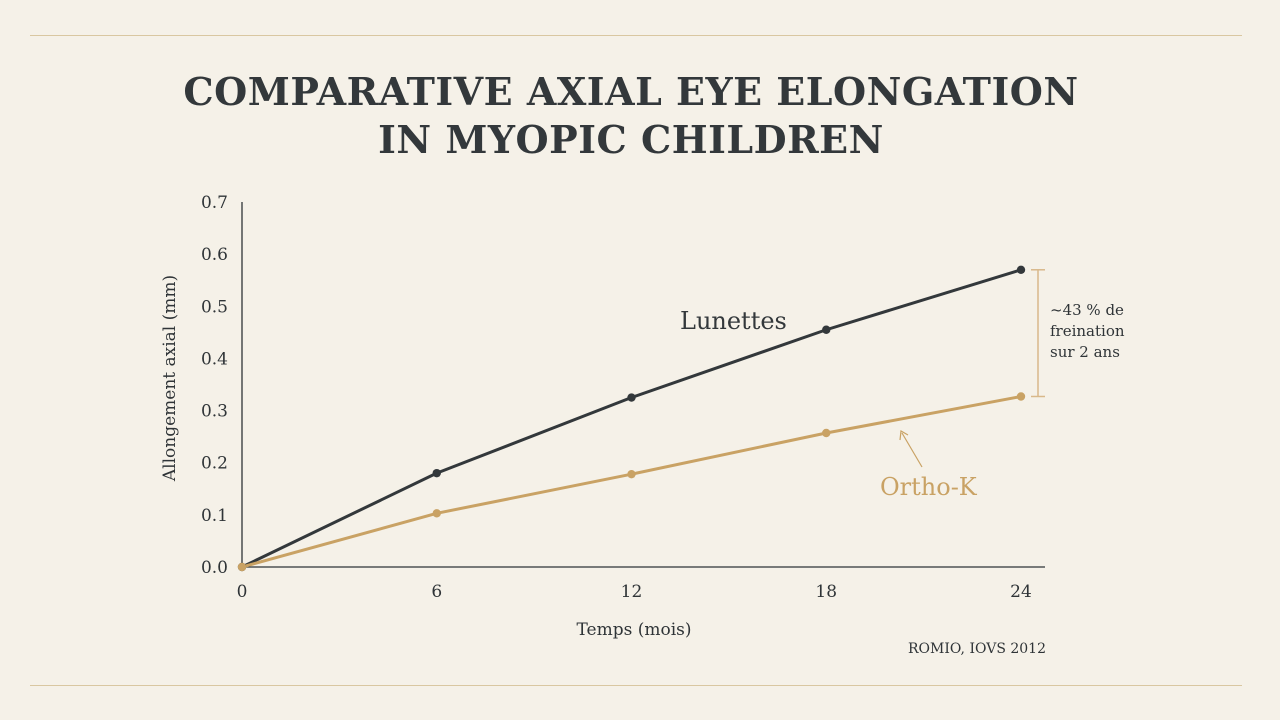 The height and width of the screenshot is (720, 1280). Describe the element at coordinates (929, 487) in the screenshot. I see `series-label-ortho-k: Ortho-K` at that location.